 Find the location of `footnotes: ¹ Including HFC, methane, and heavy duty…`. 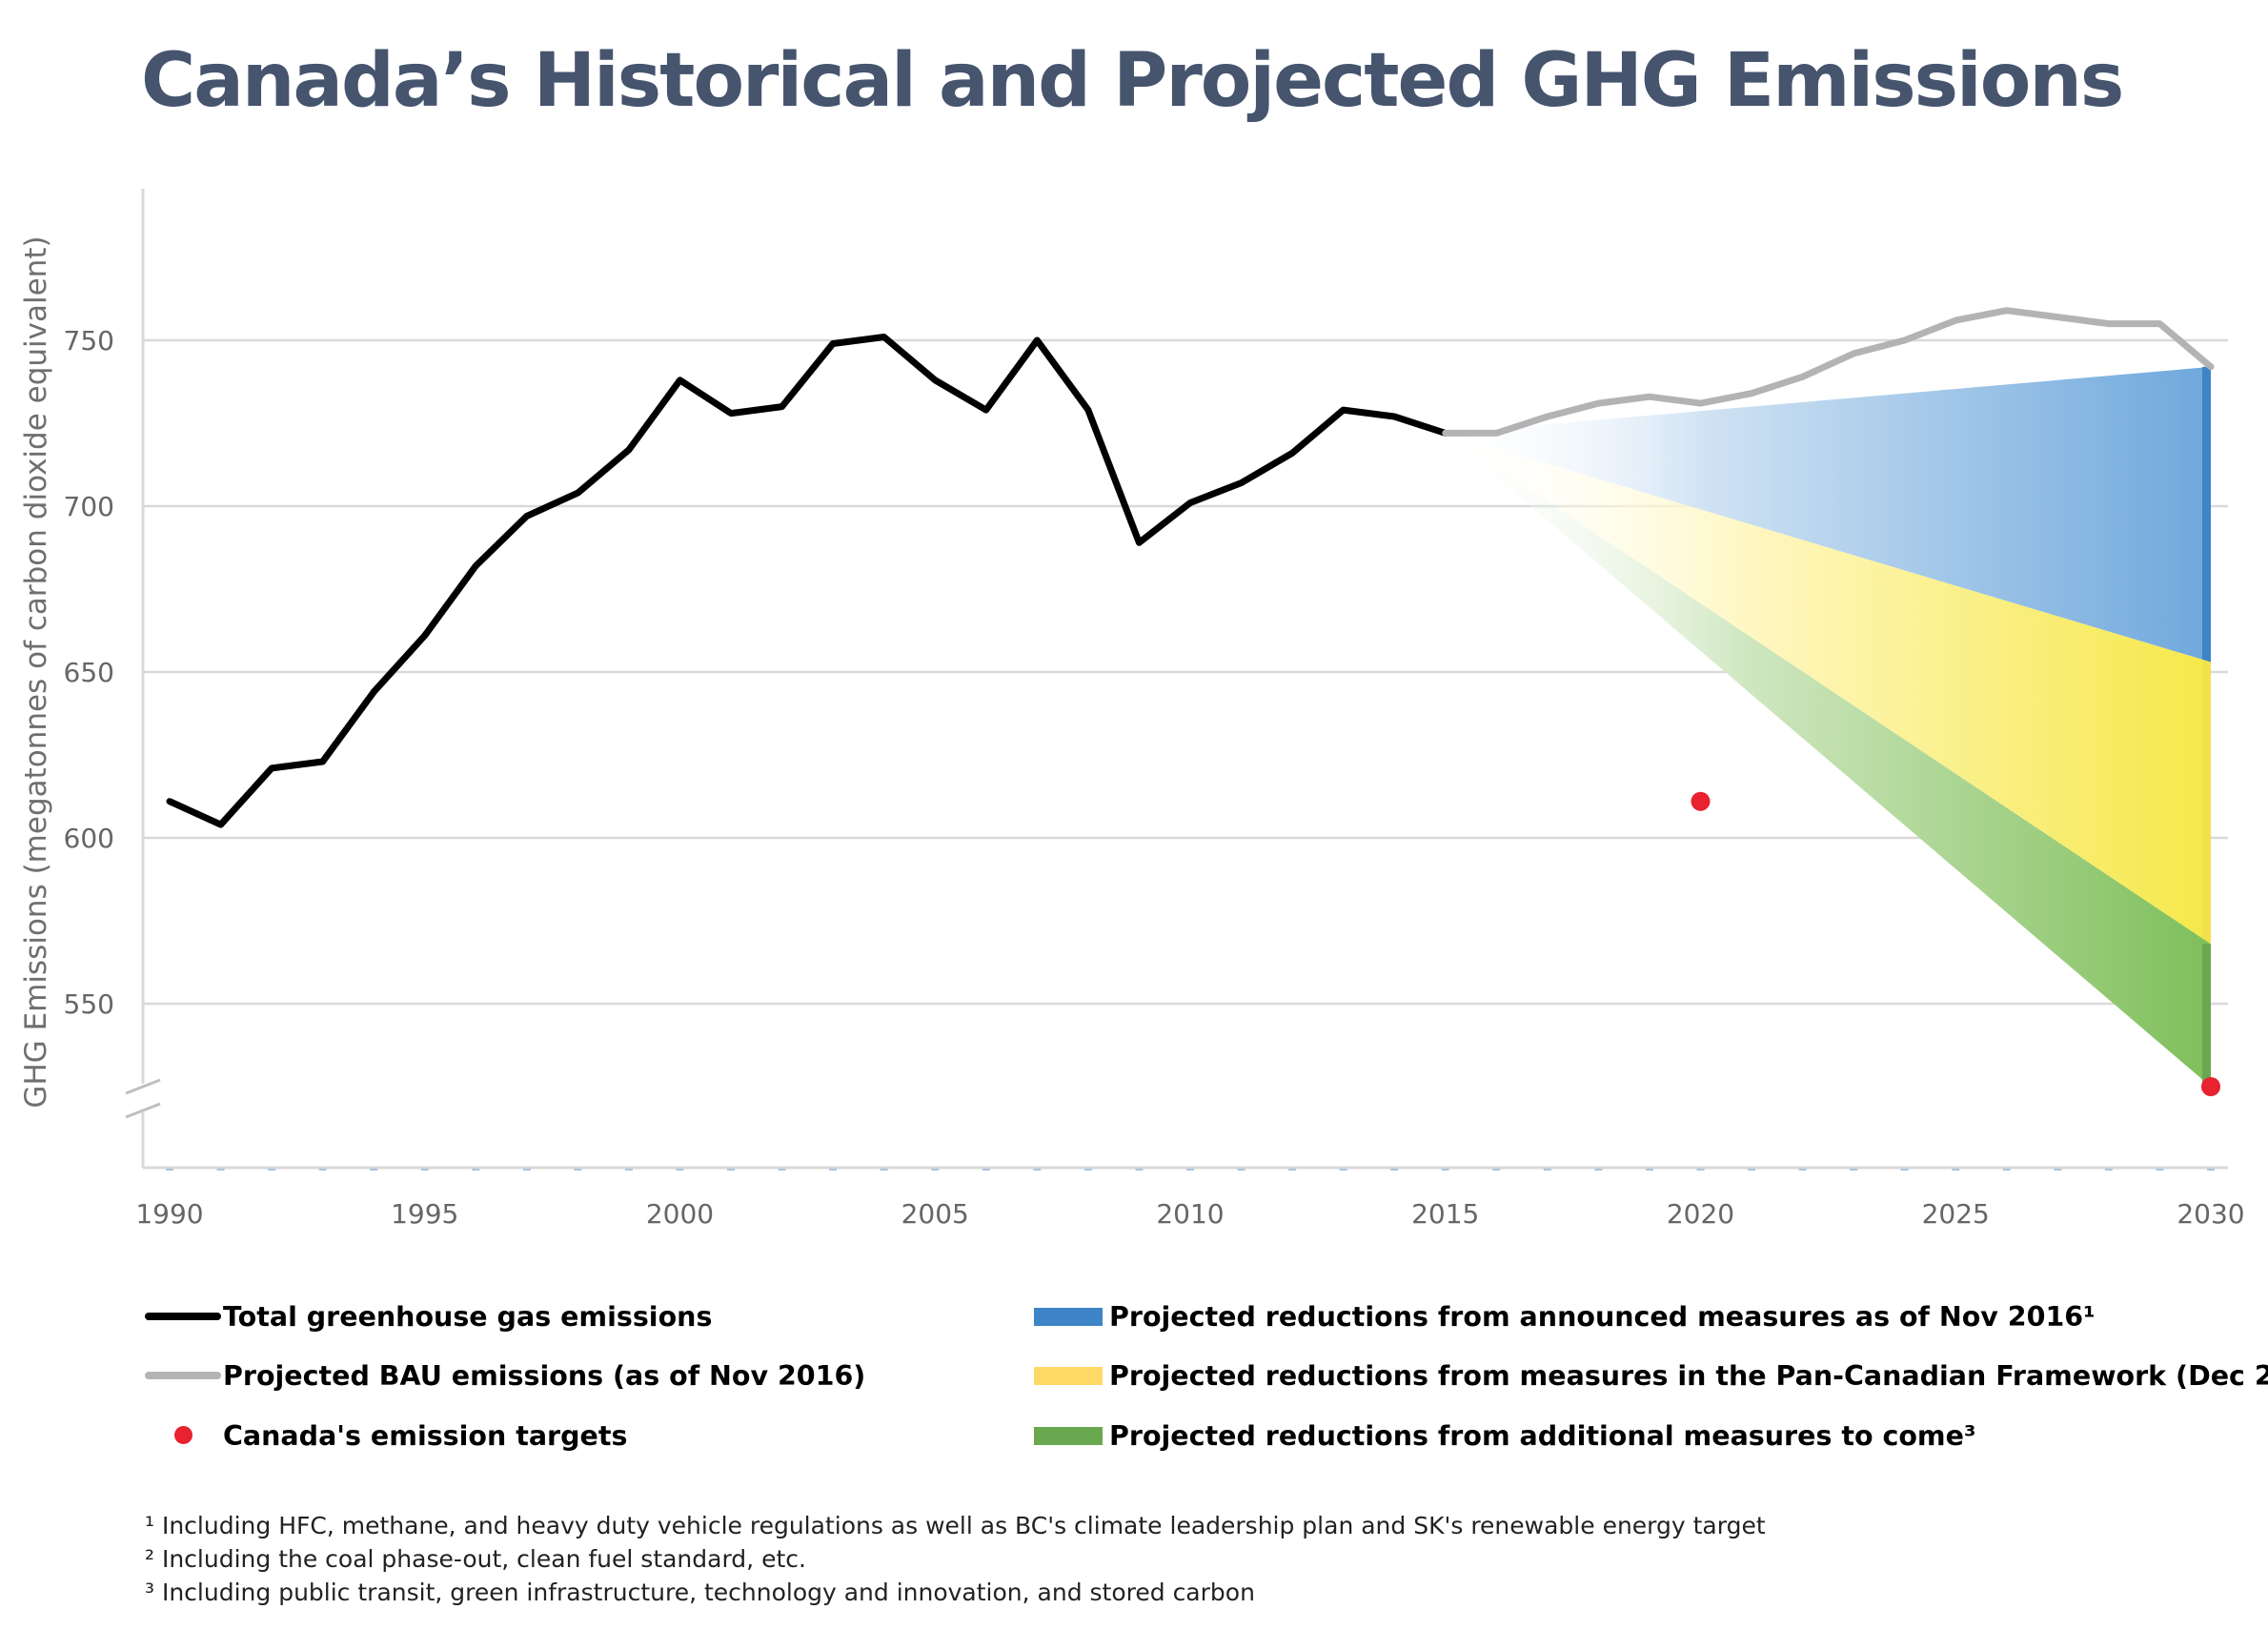

footnotes: ¹ Including HFC, methane, and heavy duty… is located at coordinates (955, 1559).